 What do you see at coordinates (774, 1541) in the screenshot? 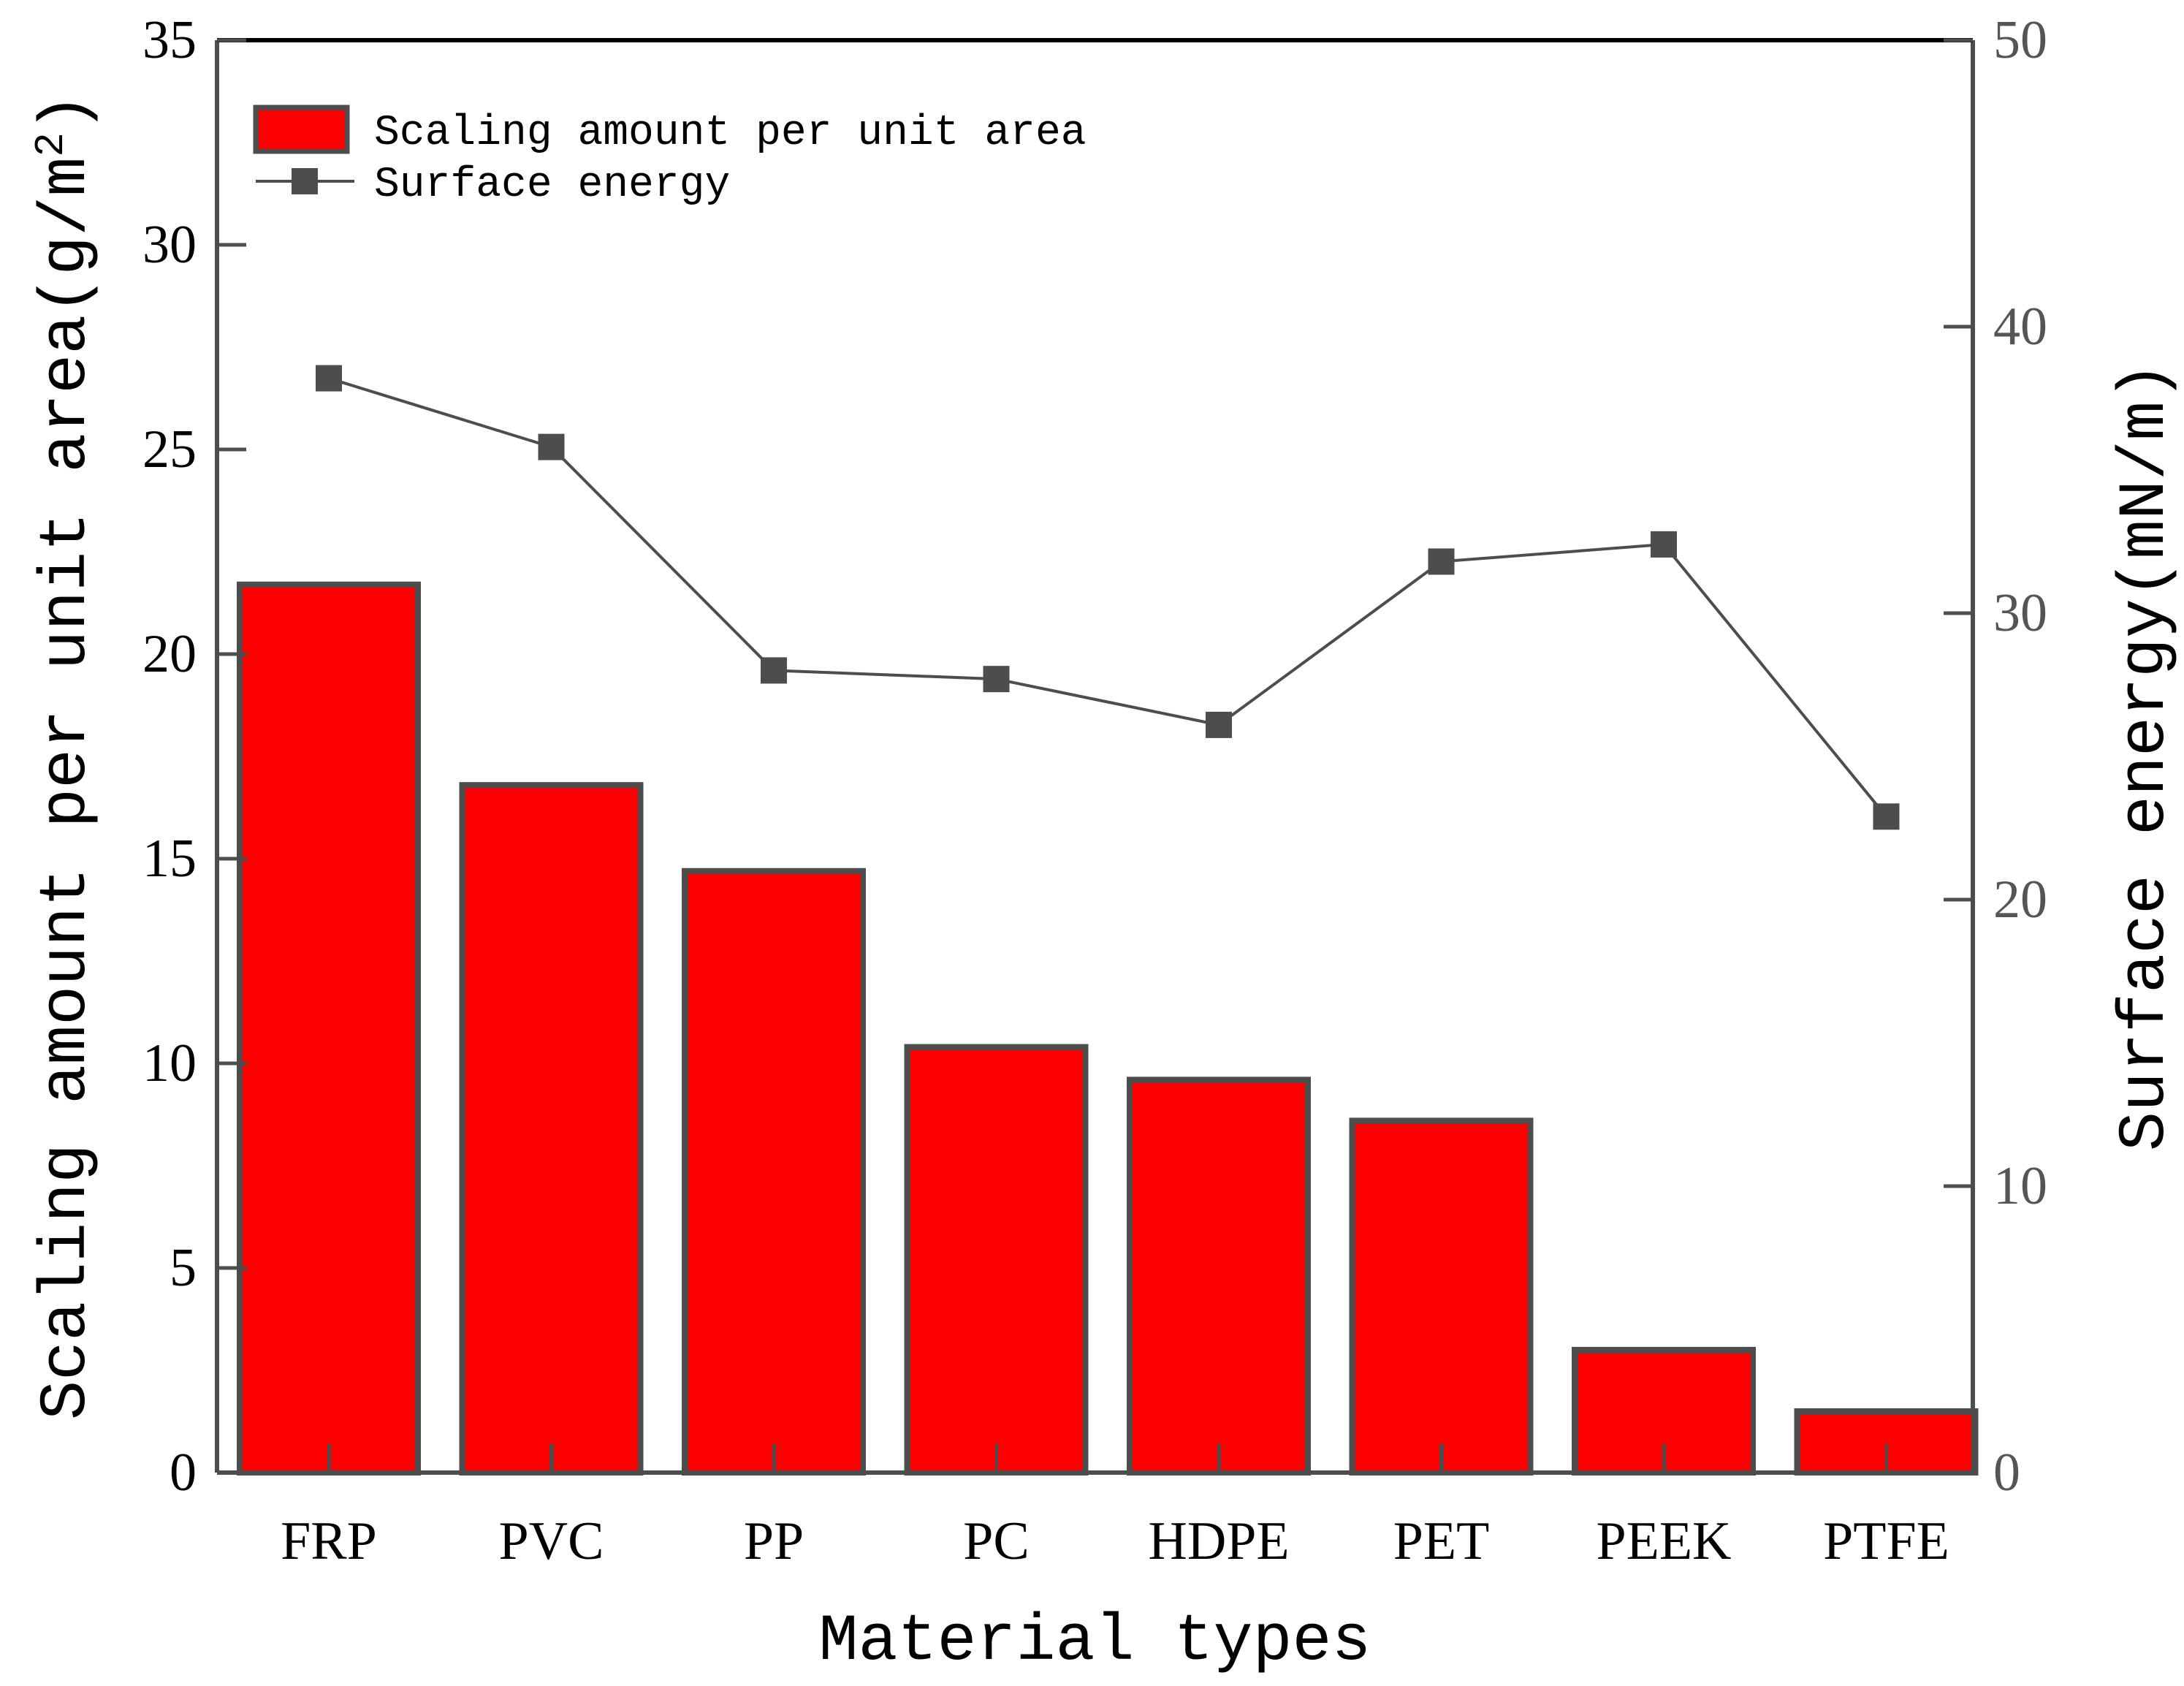
I see `x-tick-label-pp: PP` at bounding box center [774, 1541].